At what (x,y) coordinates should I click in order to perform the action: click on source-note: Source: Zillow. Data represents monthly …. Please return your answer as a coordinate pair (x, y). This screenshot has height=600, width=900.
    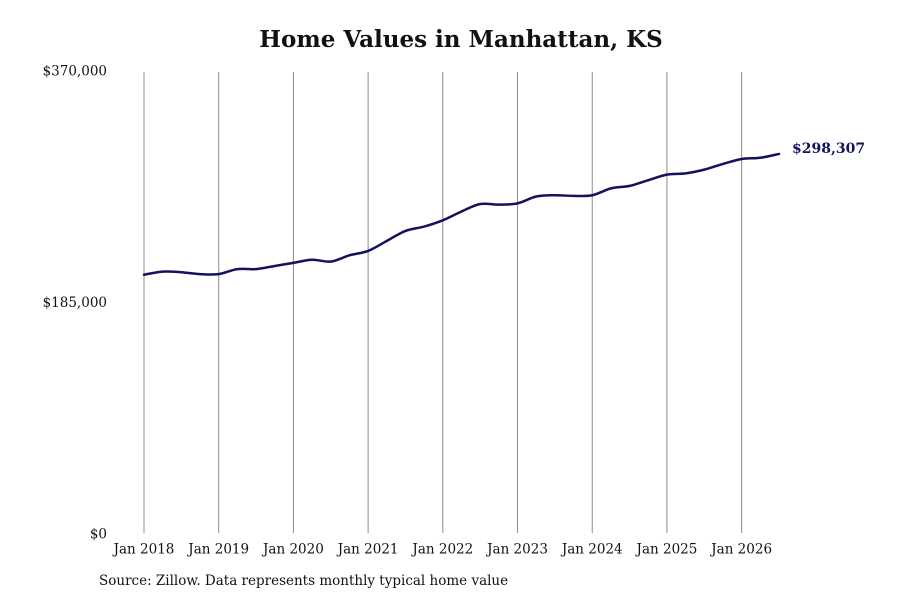
    Looking at the image, I should click on (304, 581).